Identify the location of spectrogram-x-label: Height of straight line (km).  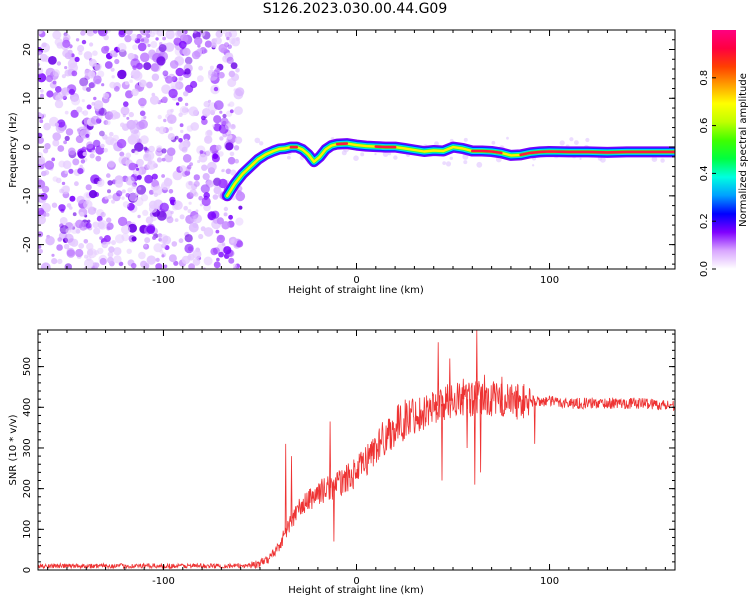
(356, 290).